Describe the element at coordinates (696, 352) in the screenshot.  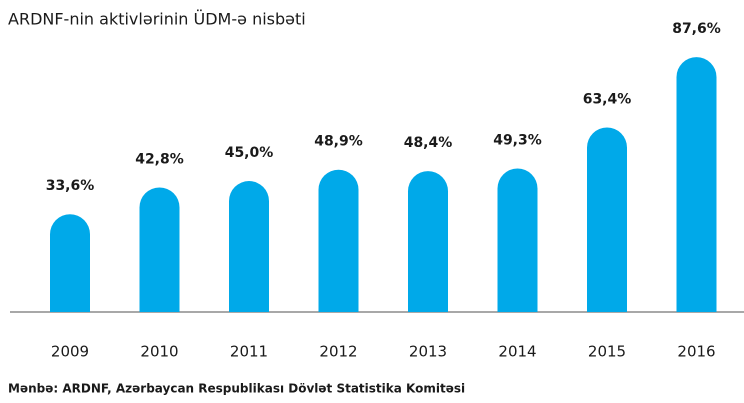
I see `x-tick-label: 2016` at that location.